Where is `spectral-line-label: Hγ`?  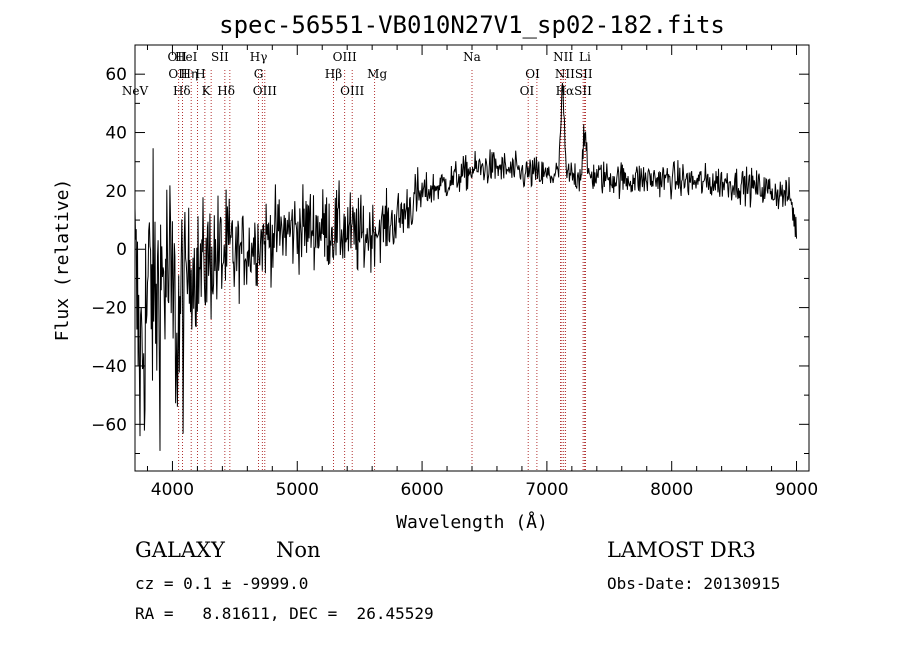 spectral-line-label: Hγ is located at coordinates (259, 57).